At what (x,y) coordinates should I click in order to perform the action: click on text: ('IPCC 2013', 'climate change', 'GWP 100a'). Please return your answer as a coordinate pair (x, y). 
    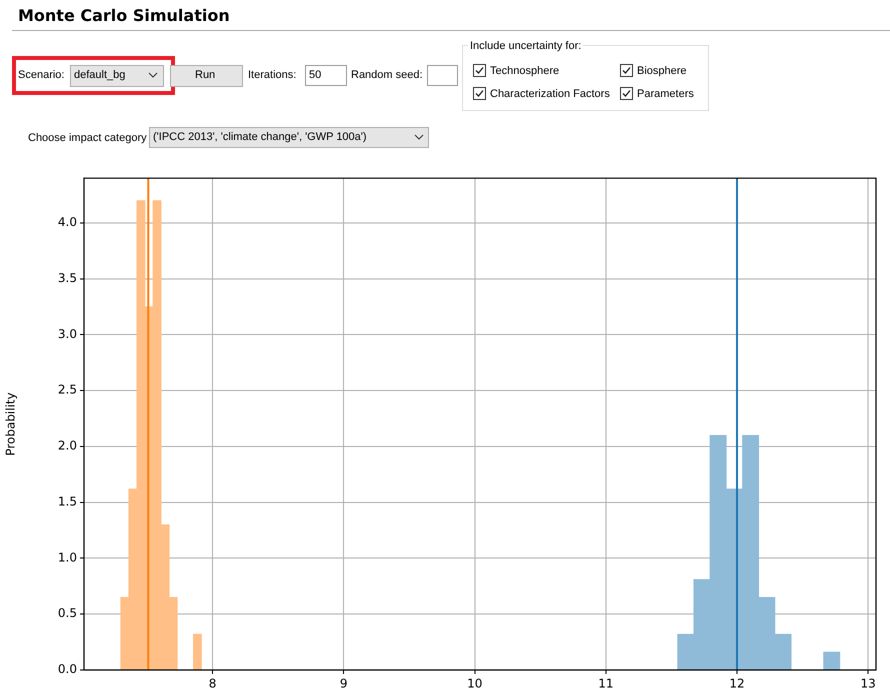
    Looking at the image, I should click on (260, 137).